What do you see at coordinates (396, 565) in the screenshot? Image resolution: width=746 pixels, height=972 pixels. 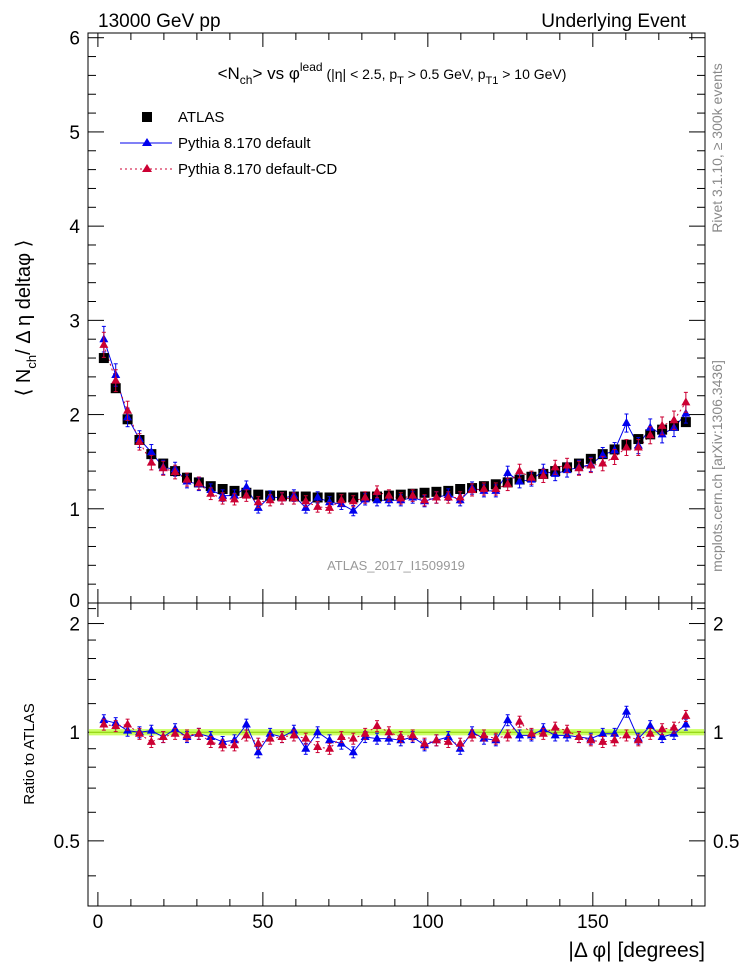 I see `analysis-watermark: ATLAS_2017_I1509919` at bounding box center [396, 565].